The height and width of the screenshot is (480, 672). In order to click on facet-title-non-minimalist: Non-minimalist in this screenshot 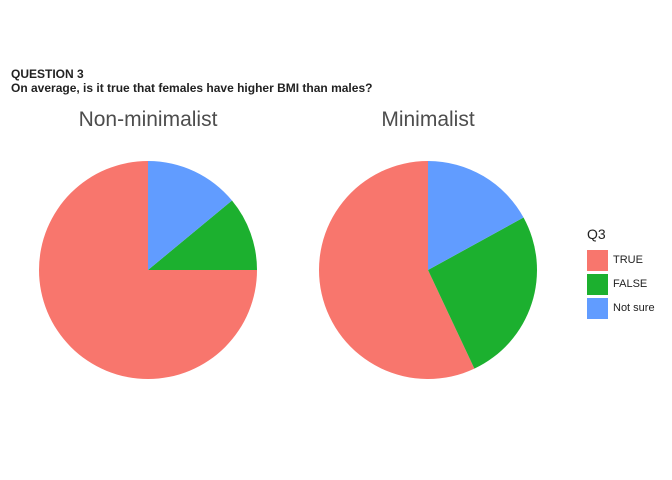, I will do `click(148, 119)`.